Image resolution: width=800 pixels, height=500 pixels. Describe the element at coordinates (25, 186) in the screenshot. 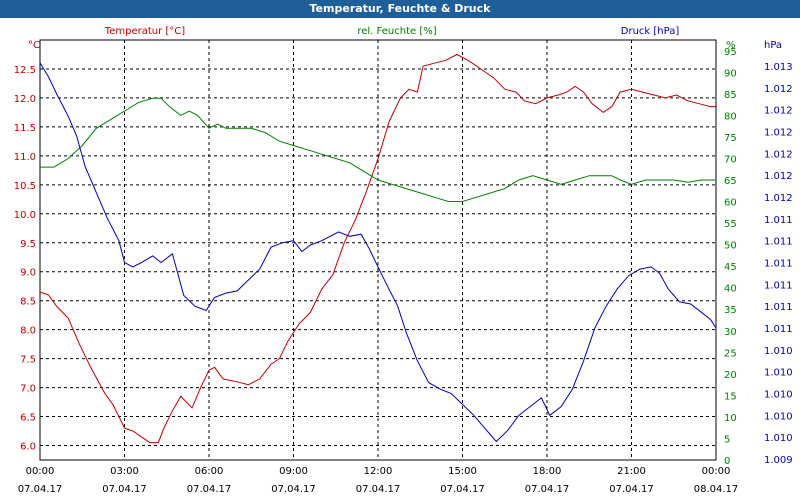

I see `temperature-tick-label: 10.5` at that location.